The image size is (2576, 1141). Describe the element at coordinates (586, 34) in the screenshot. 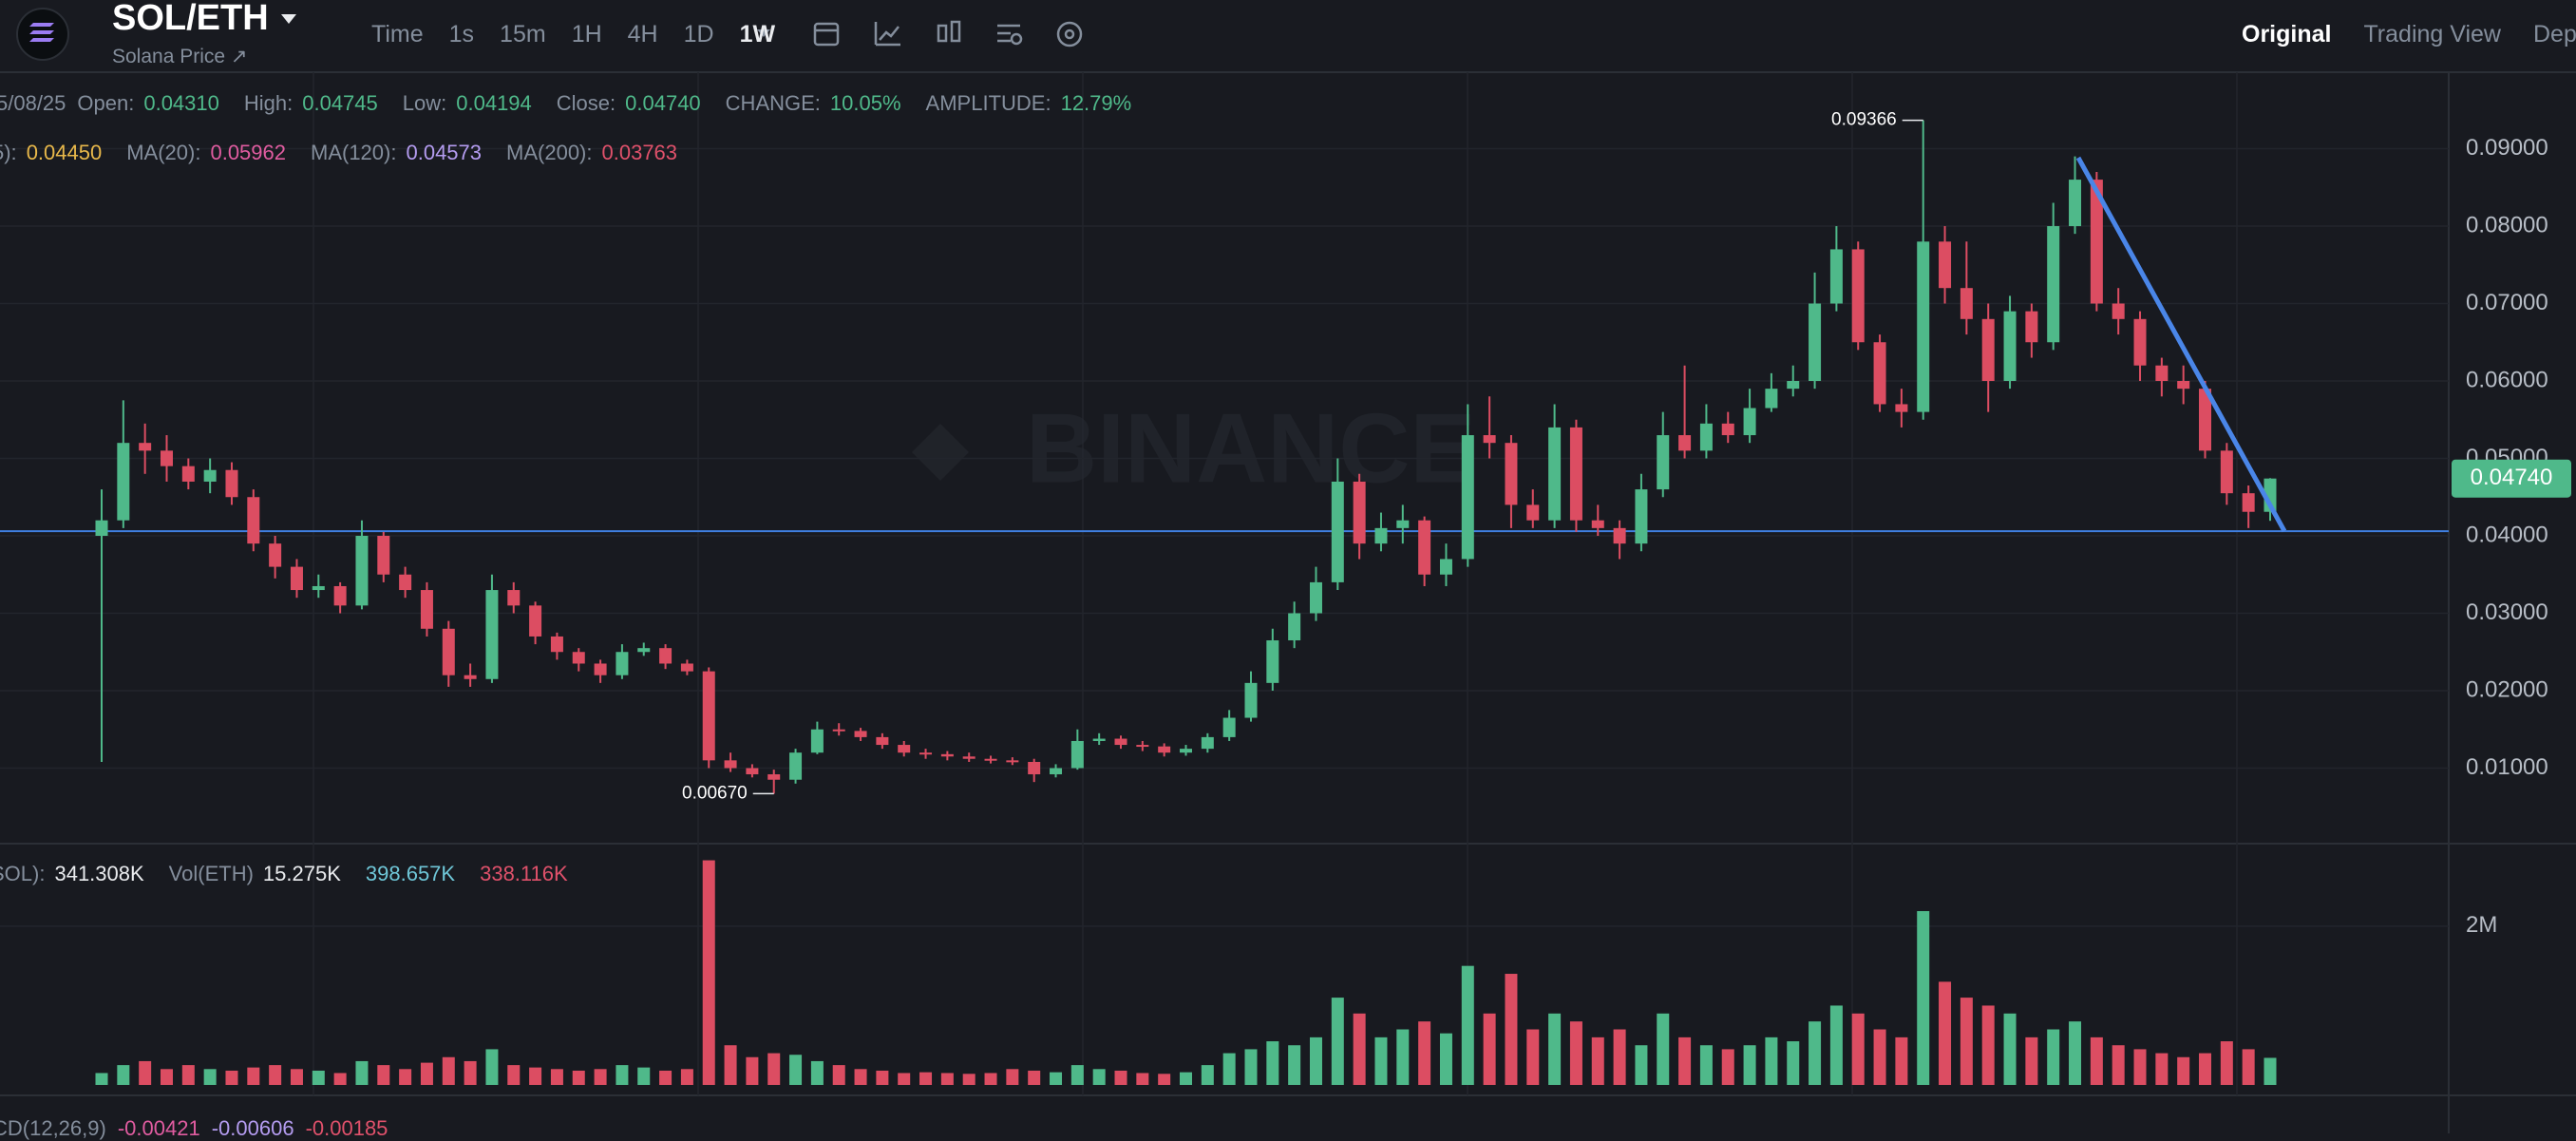

I see `interval-button: 1H` at that location.